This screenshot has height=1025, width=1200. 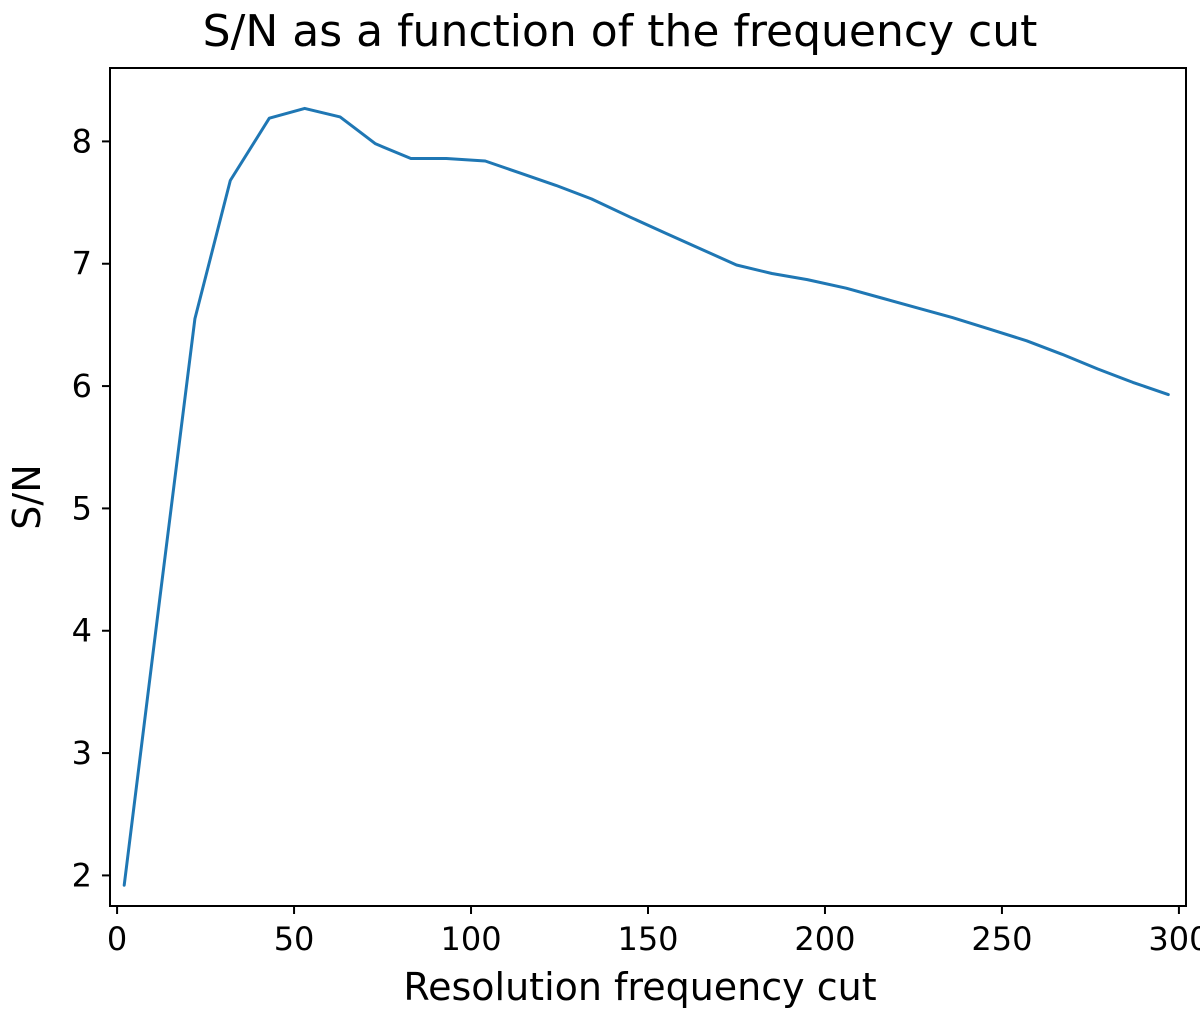 What do you see at coordinates (470, 939) in the screenshot?
I see `x-tick-label: 100` at bounding box center [470, 939].